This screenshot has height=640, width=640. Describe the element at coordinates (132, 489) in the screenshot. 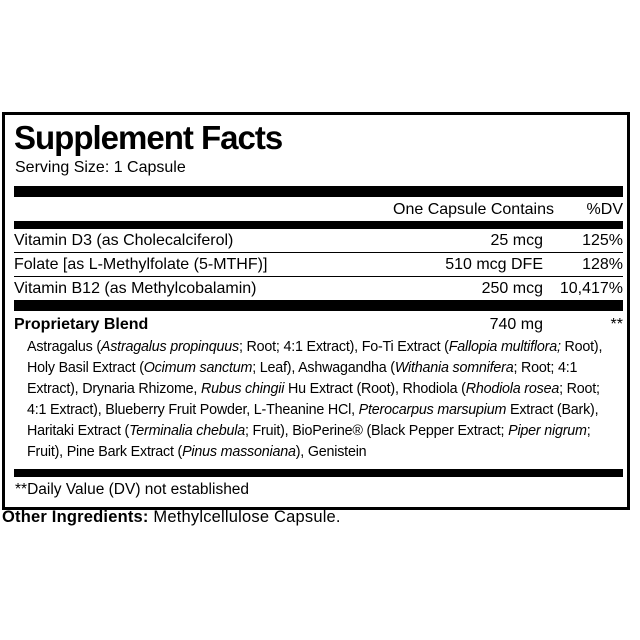

I see `dv-footnote: **Daily Value (DV) not established` at that location.